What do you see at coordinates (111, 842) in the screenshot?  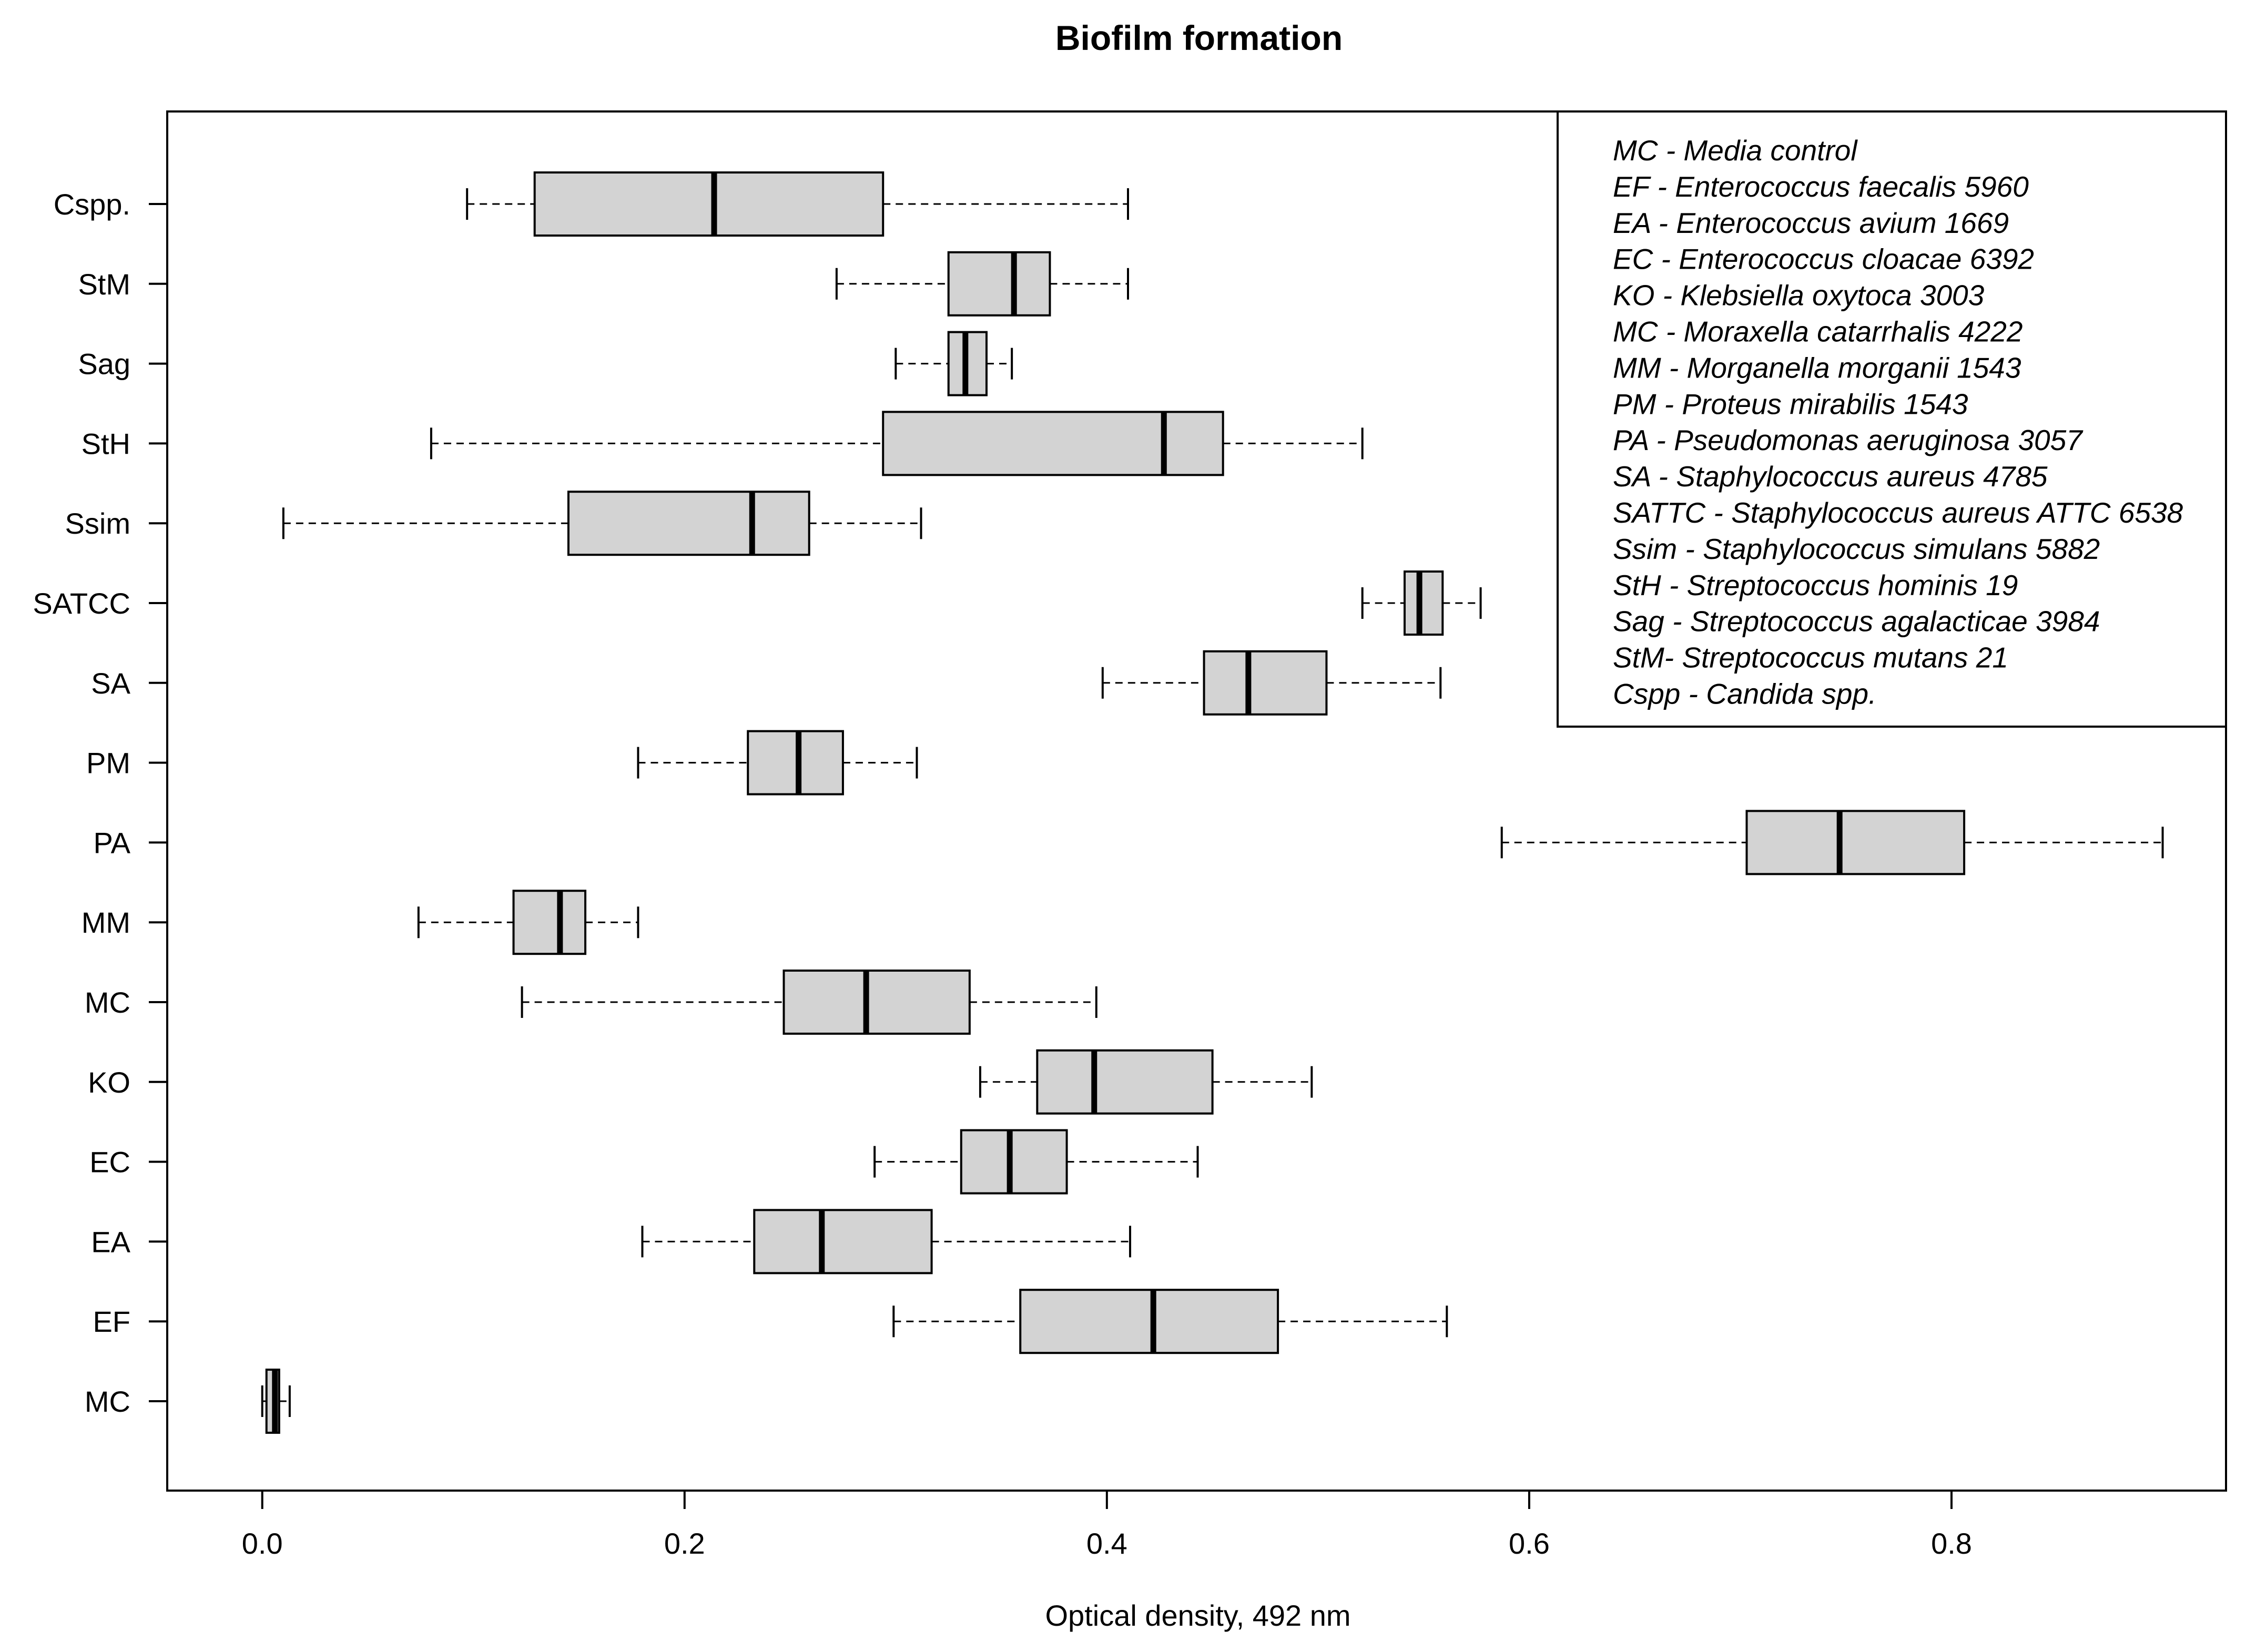 I see `y-tick-label: PA` at bounding box center [111, 842].